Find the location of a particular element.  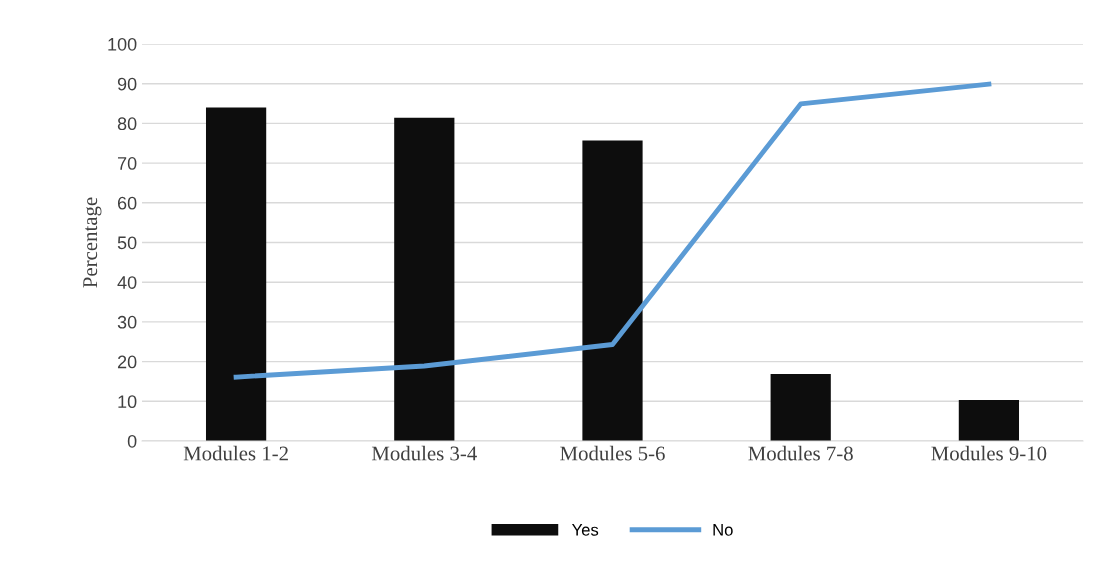

x-tick-label: Modules 9-10 is located at coordinates (989, 453).